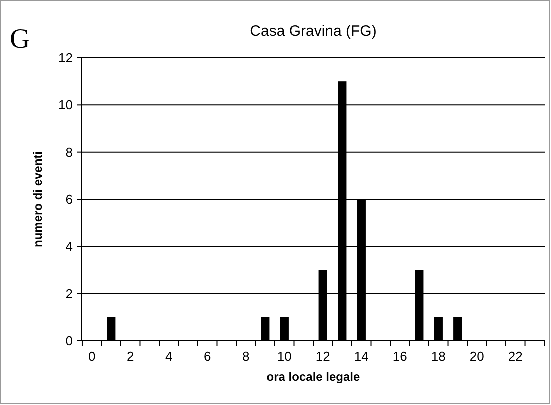 The image size is (551, 405). Describe the element at coordinates (361, 356) in the screenshot. I see `x-tick-label: 14` at that location.